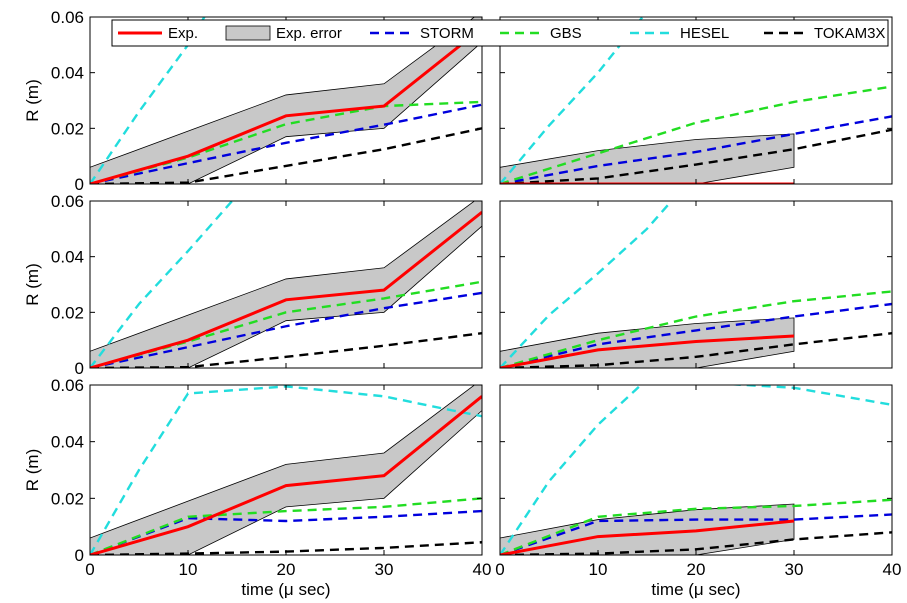 The width and height of the screenshot is (907, 603). What do you see at coordinates (566, 33) in the screenshot?
I see `legend-gbs-label: GBS` at bounding box center [566, 33].